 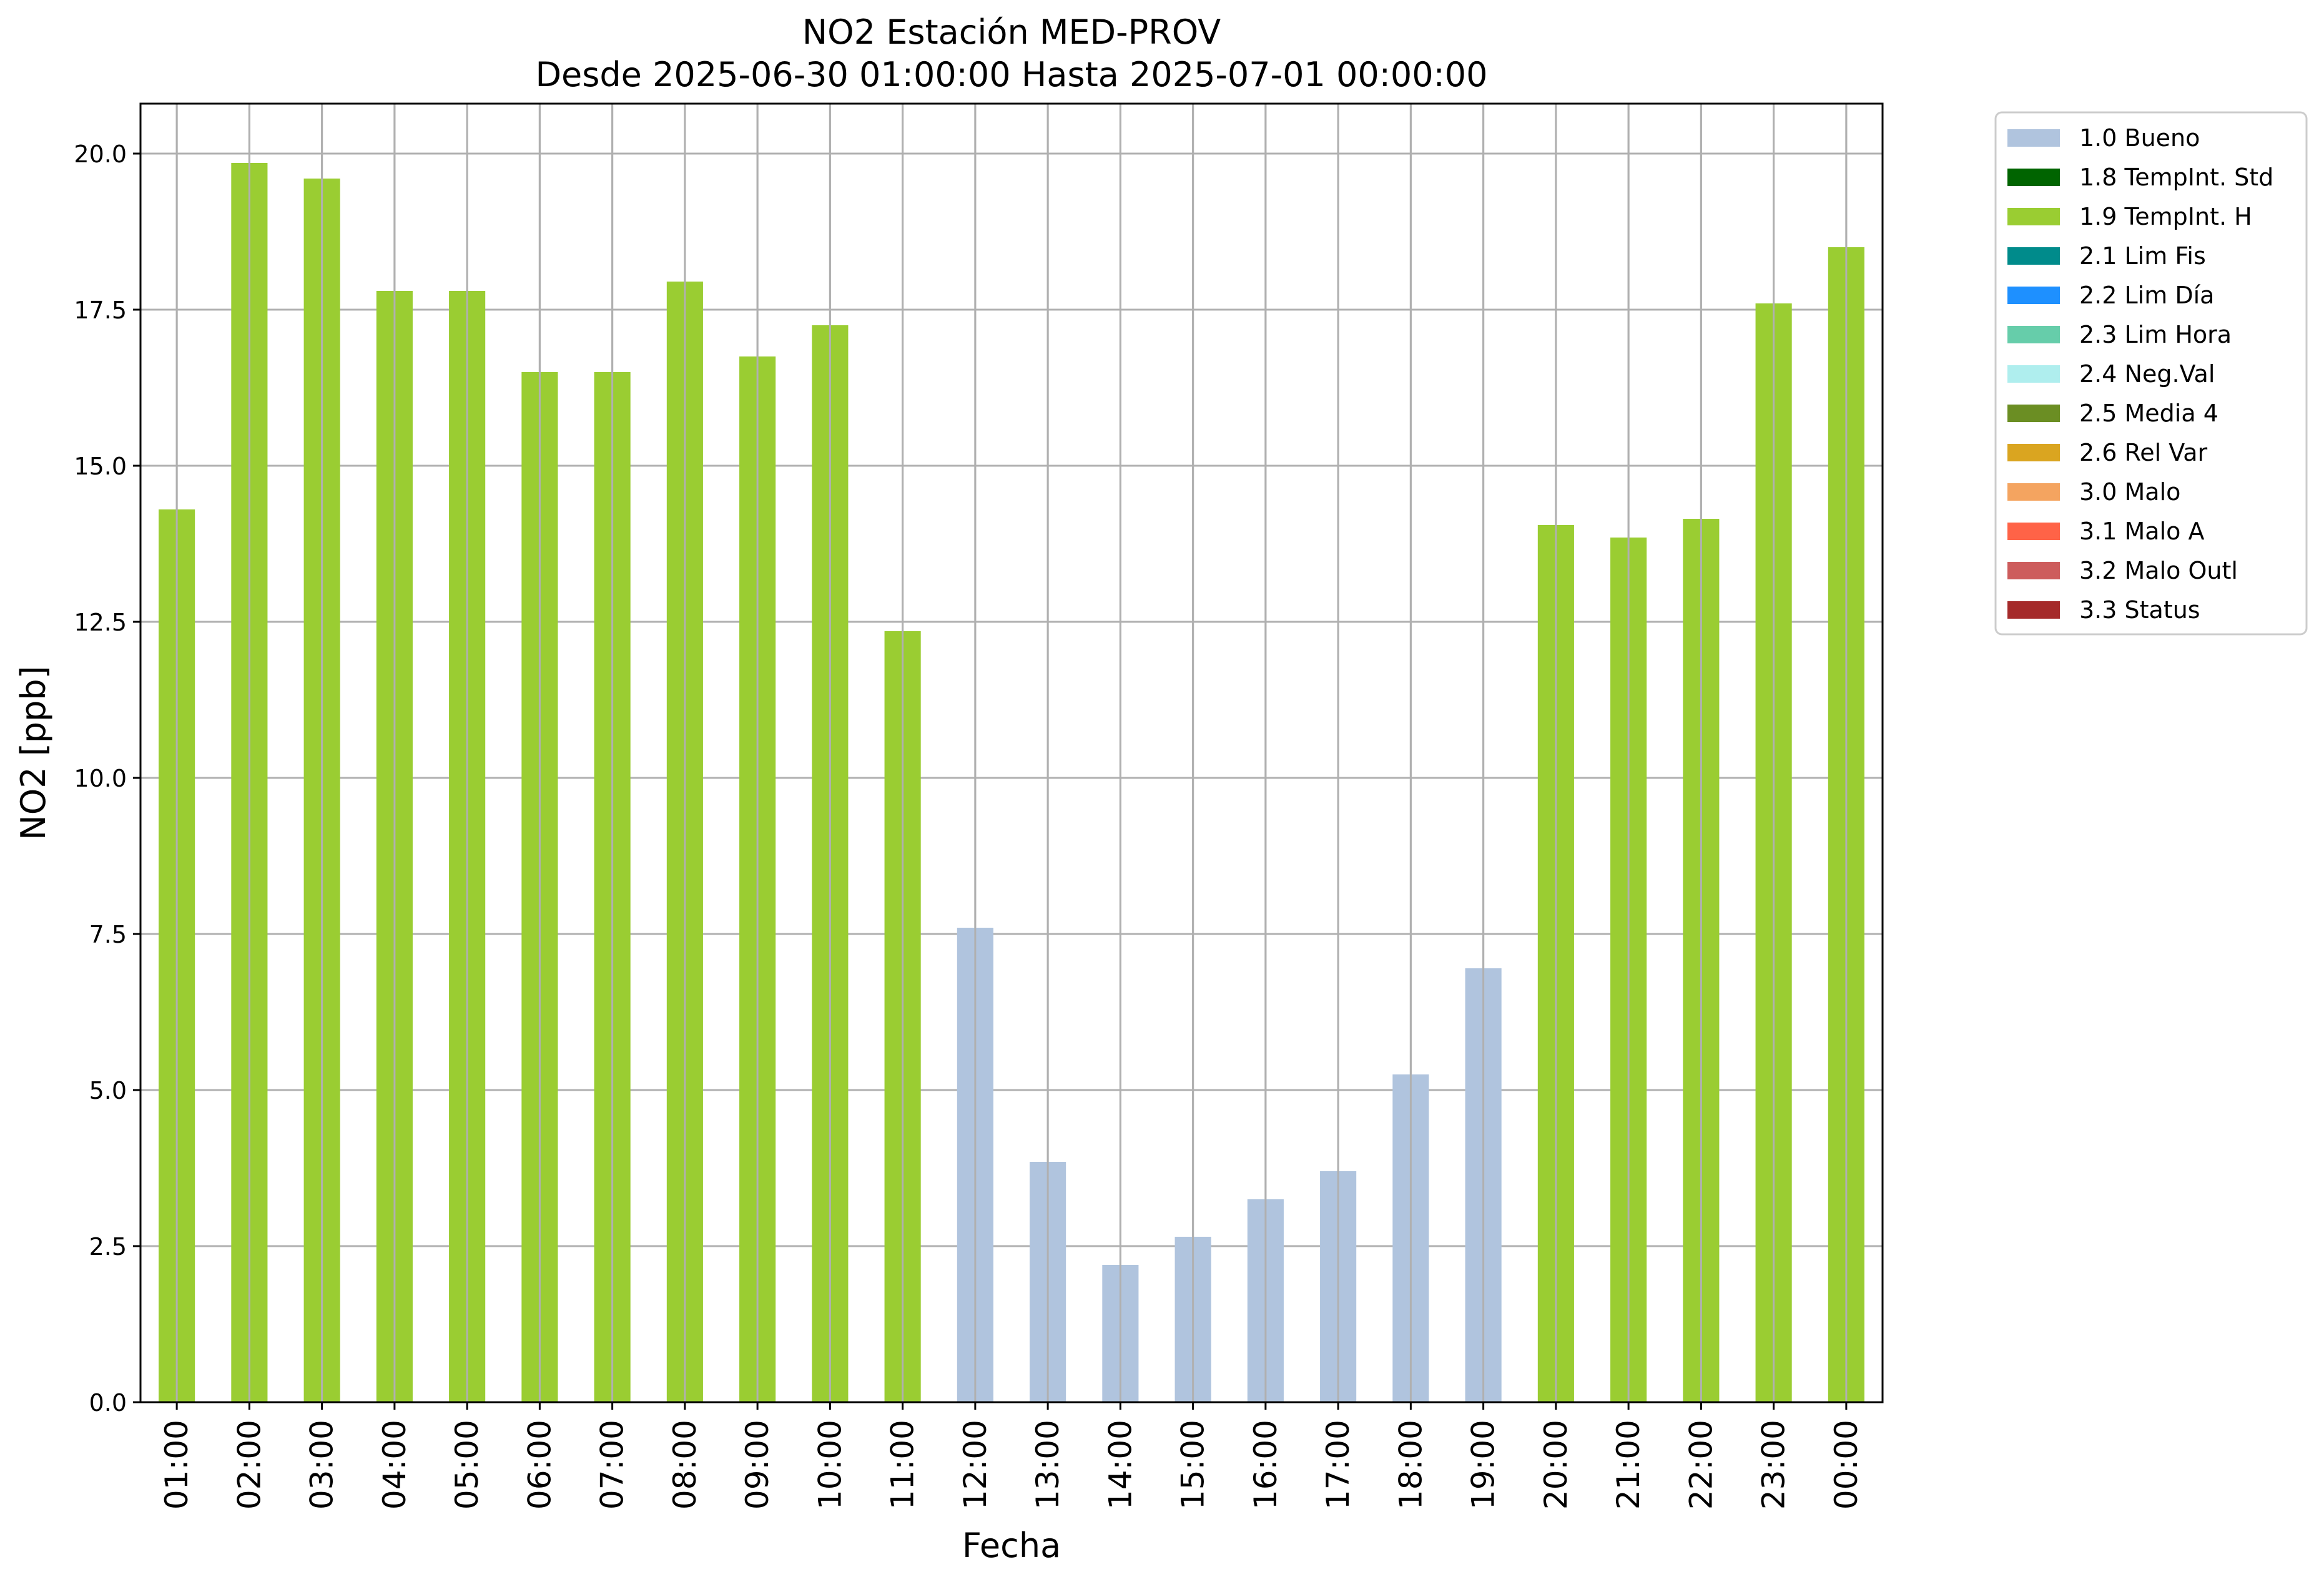 What do you see at coordinates (467, 1465) in the screenshot?
I see `x-tick-label: 05:00` at bounding box center [467, 1465].